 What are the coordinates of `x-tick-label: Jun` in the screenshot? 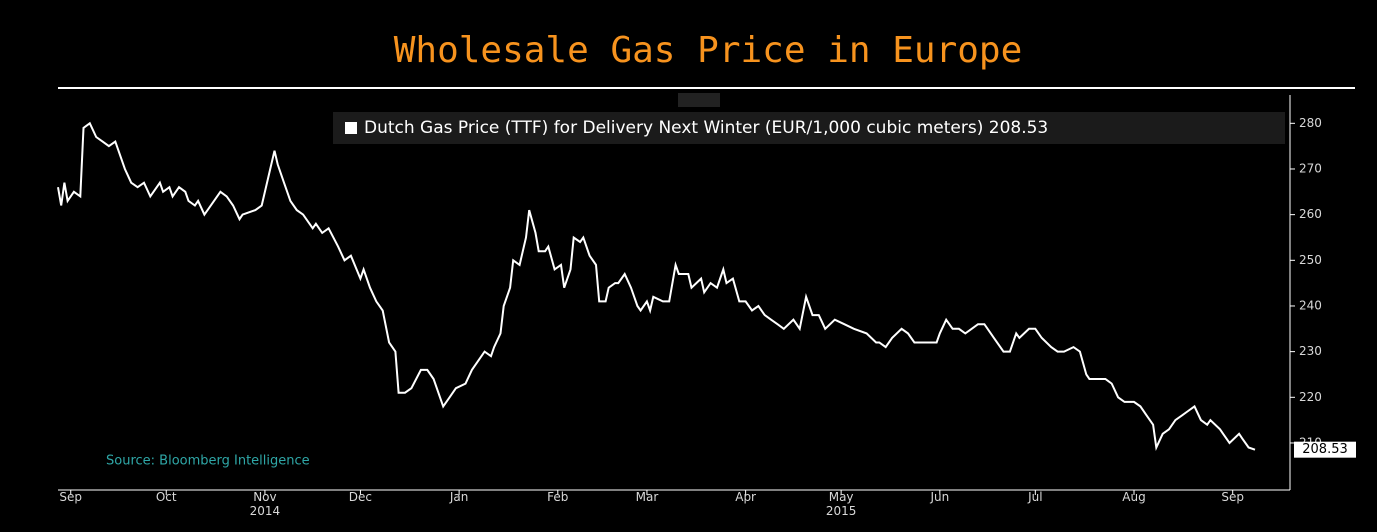 It's located at (939, 497).